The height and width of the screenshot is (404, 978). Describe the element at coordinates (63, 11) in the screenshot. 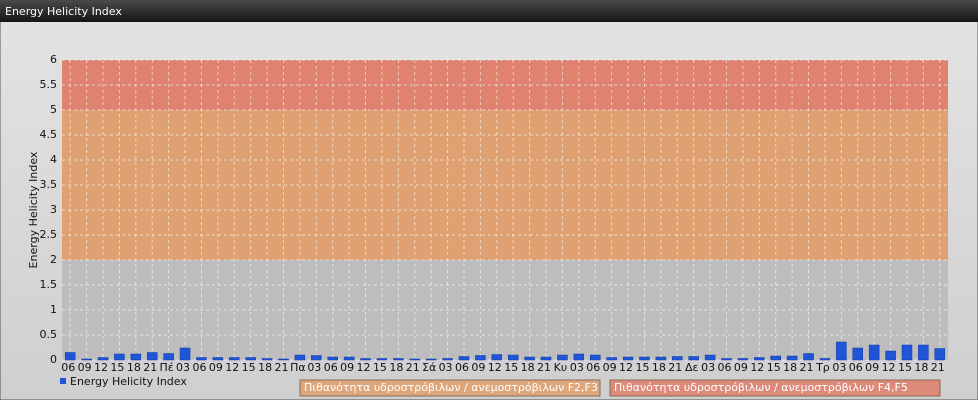

I see `chart-title: Energy Helicity Index` at that location.